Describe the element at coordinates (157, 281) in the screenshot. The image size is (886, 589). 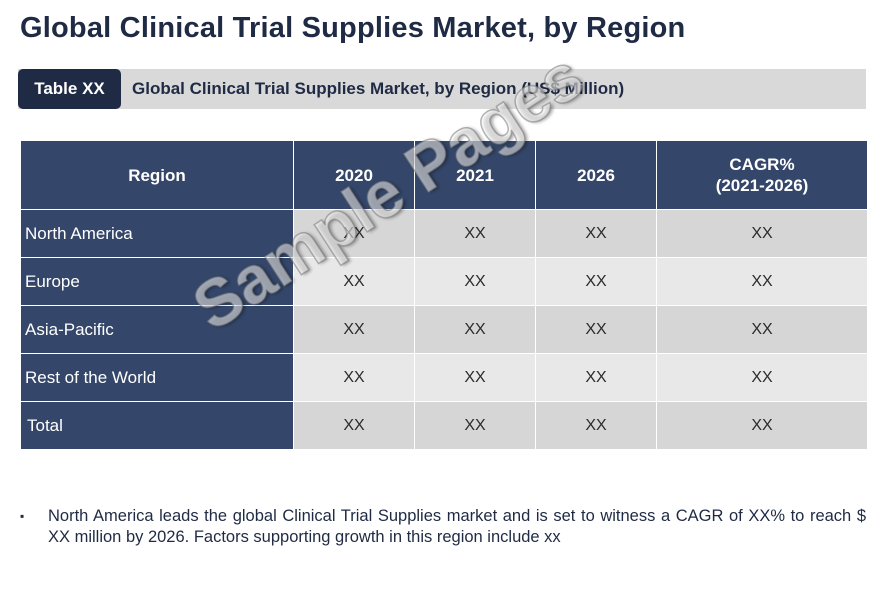
I see `region-cell: Europe` at that location.